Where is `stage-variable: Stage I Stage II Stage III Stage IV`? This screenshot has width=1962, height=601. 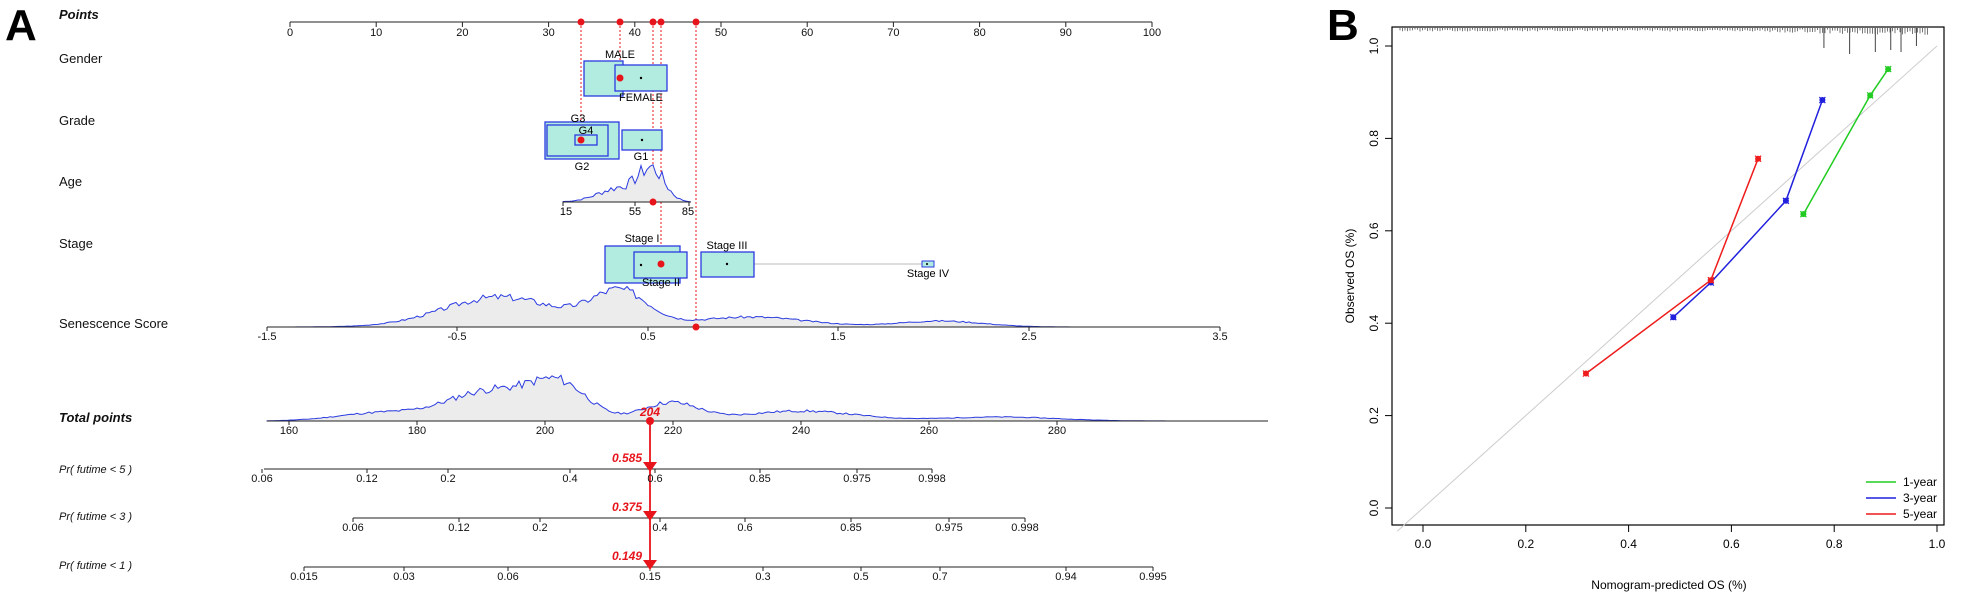 stage-variable: Stage I Stage II Stage III Stage IV is located at coordinates (777, 261).